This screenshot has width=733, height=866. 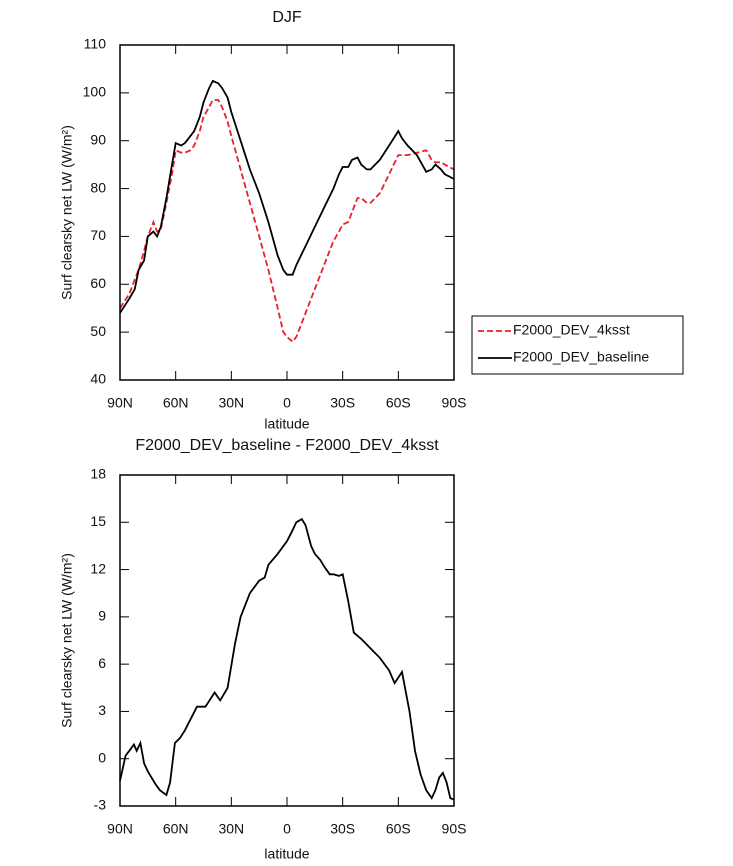 What do you see at coordinates (102, 710) in the screenshot?
I see `y-tick-label: 3` at bounding box center [102, 710].